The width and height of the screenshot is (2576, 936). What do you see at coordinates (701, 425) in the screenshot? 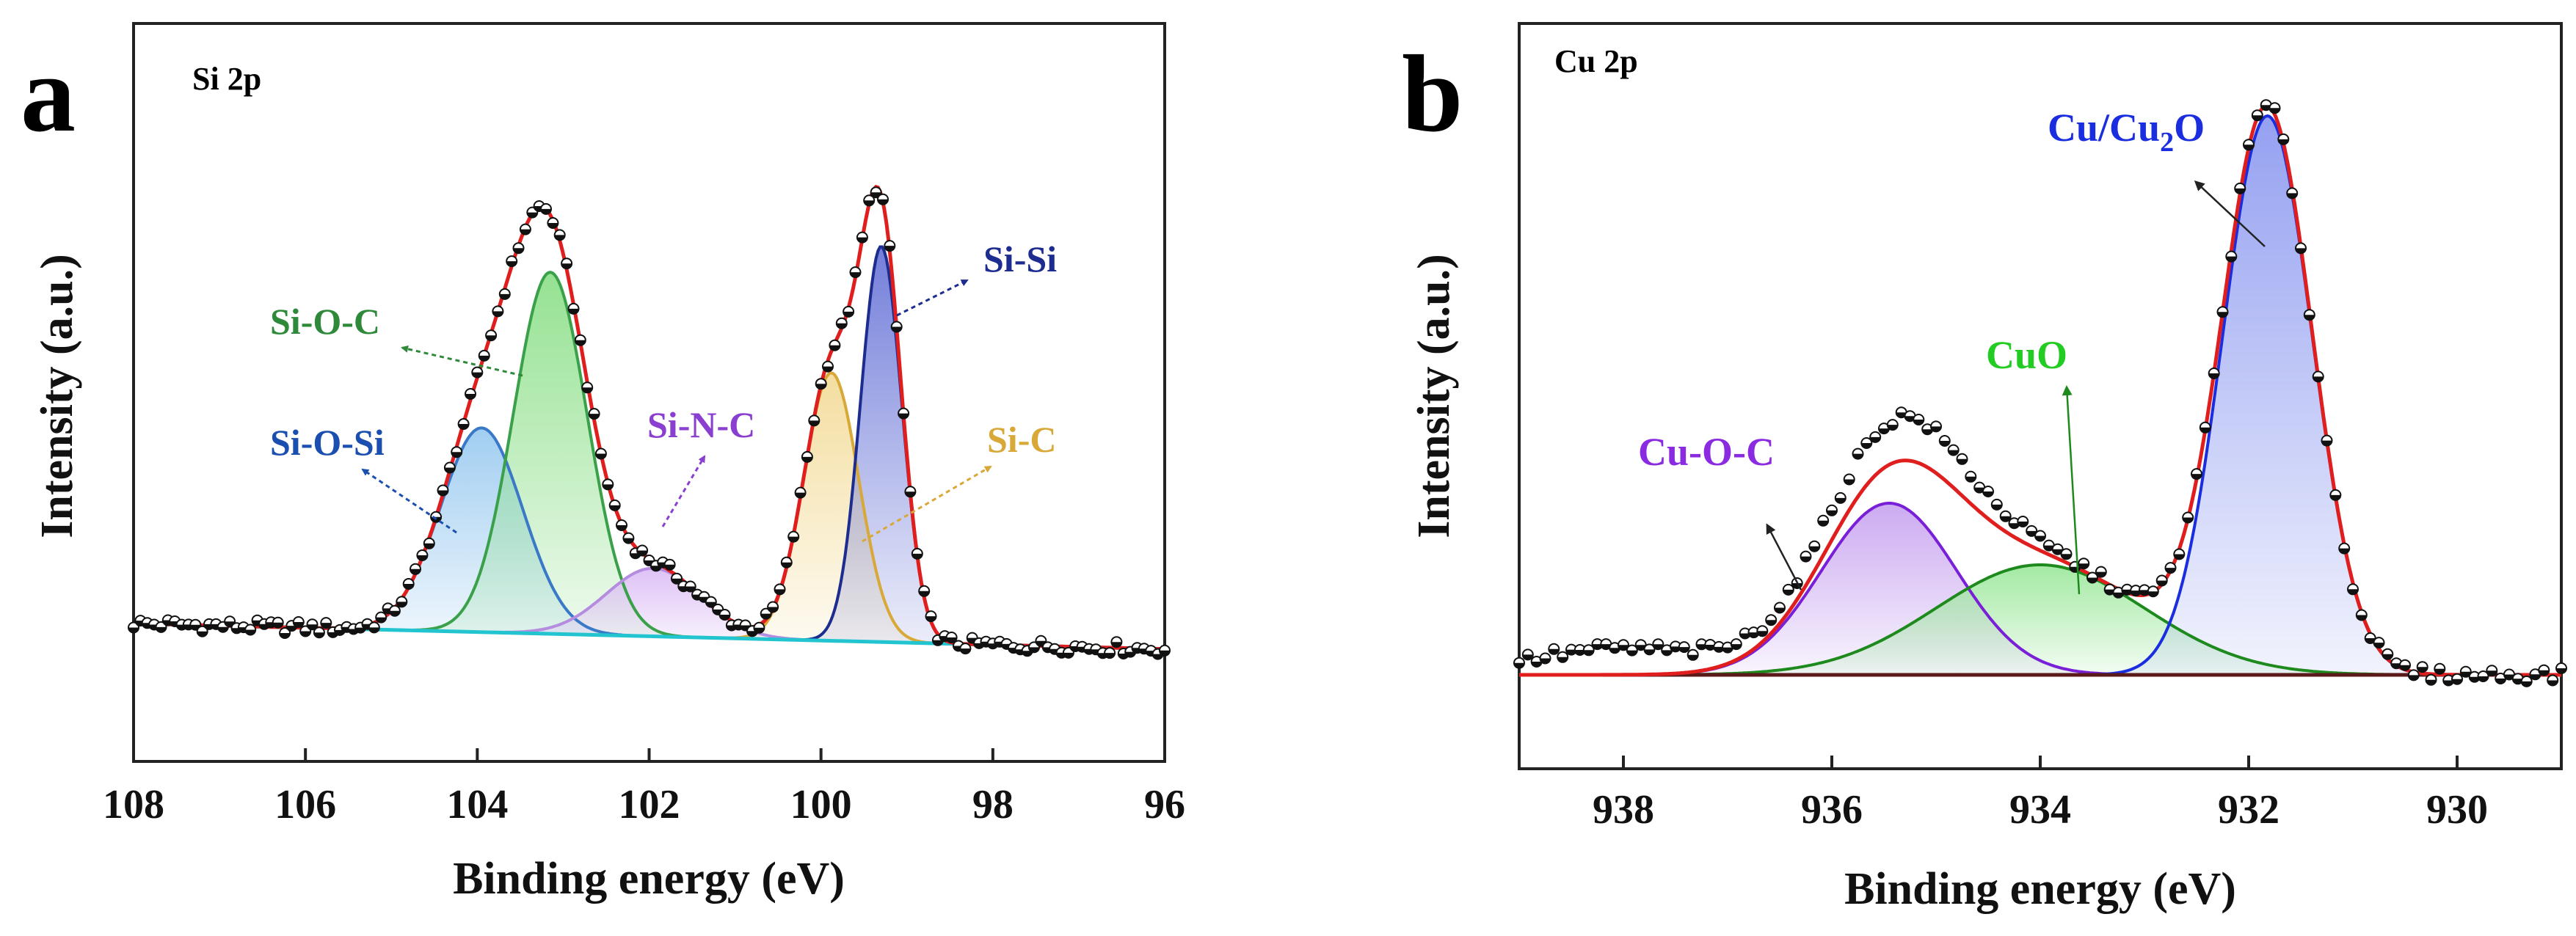
I see `si-n-c-label: Si-N-C` at bounding box center [701, 425].